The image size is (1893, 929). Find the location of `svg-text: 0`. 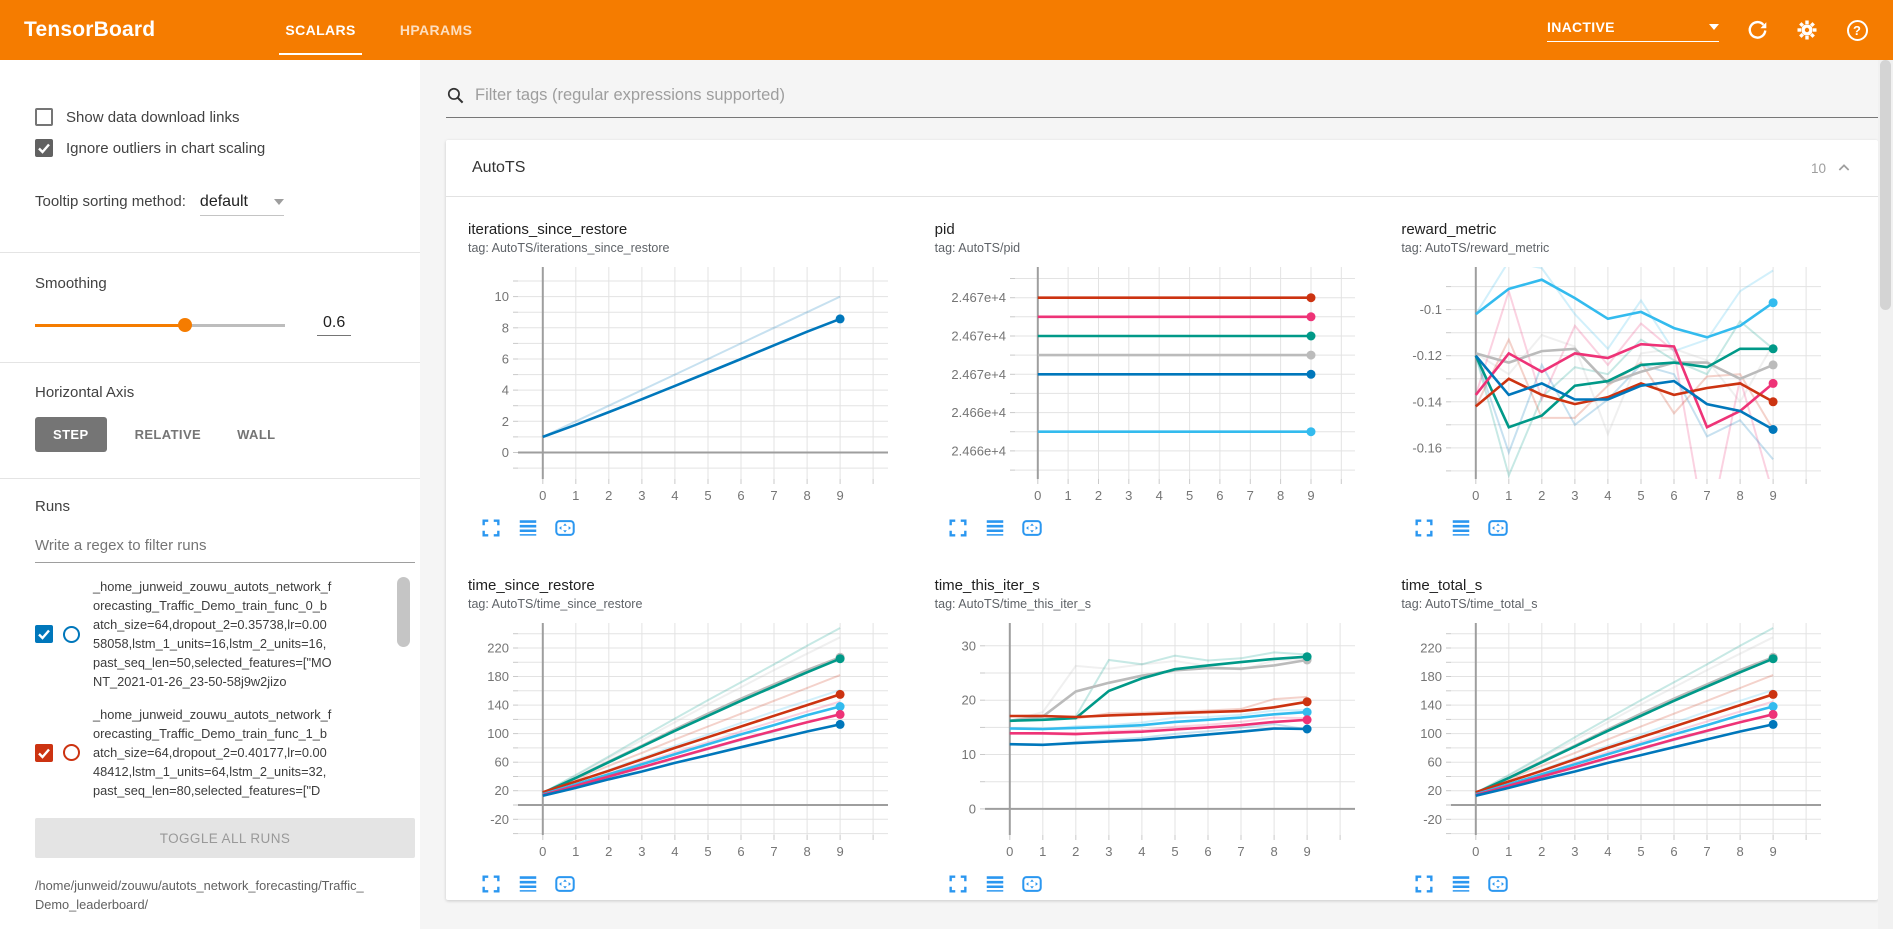

svg-text: 0 is located at coordinates (1476, 495).